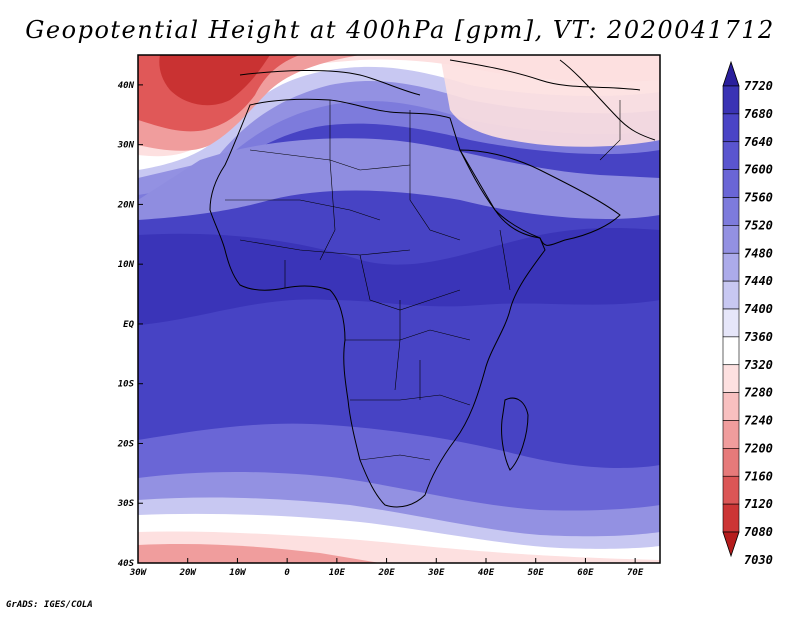 Image resolution: width=800 pixels, height=618 pixels. What do you see at coordinates (238, 573) in the screenshot?
I see `lon-tick-label: 10W` at bounding box center [238, 573].